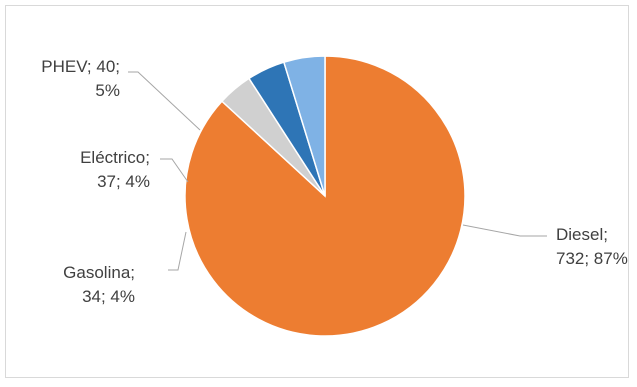 This screenshot has height=387, width=637. I want to click on data-label-diesel-line-1: Diesel;, so click(582, 234).